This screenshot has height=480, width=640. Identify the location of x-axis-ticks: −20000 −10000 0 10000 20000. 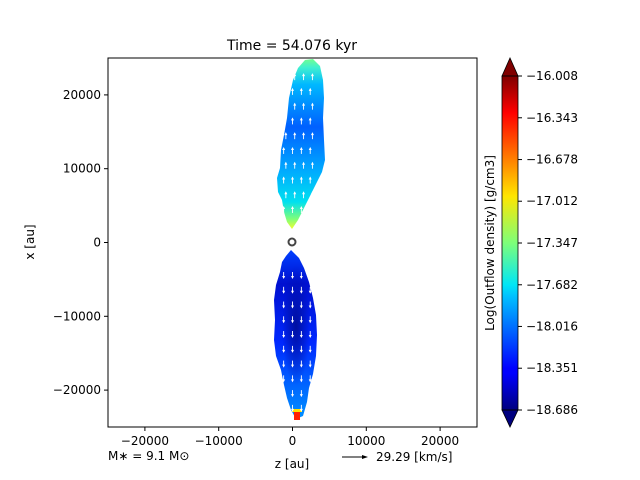
(290, 437).